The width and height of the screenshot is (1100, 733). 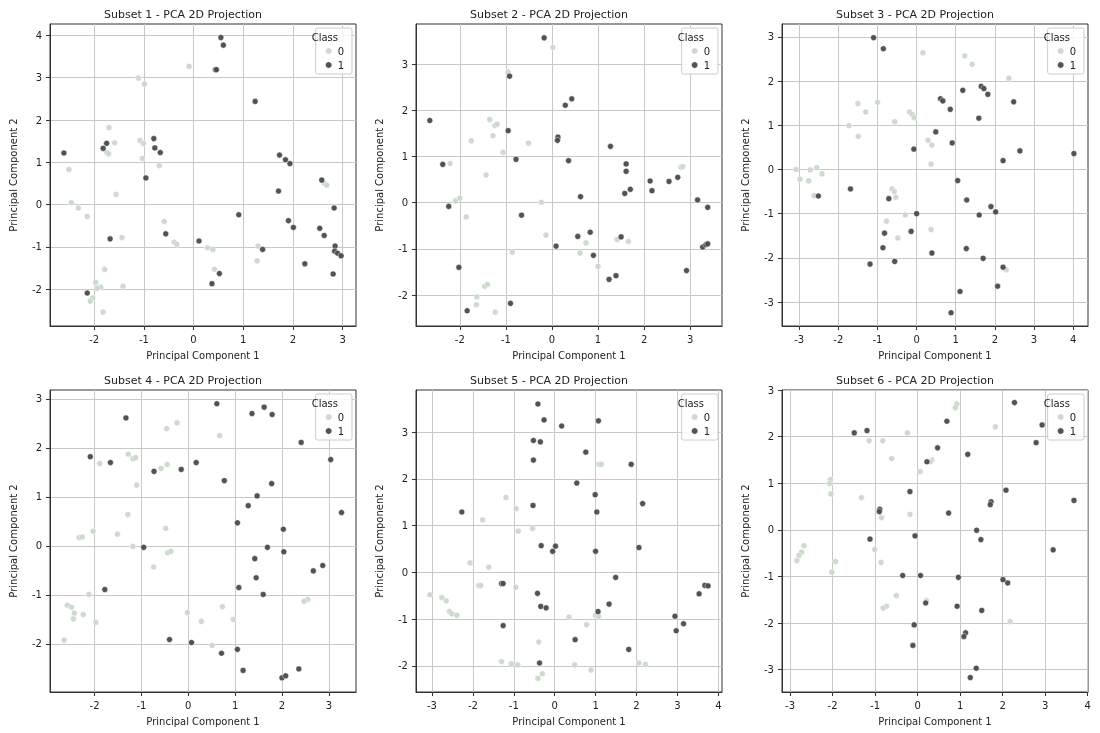 What do you see at coordinates (769, 302) in the screenshot?
I see `y-tick-label: -3` at bounding box center [769, 302].